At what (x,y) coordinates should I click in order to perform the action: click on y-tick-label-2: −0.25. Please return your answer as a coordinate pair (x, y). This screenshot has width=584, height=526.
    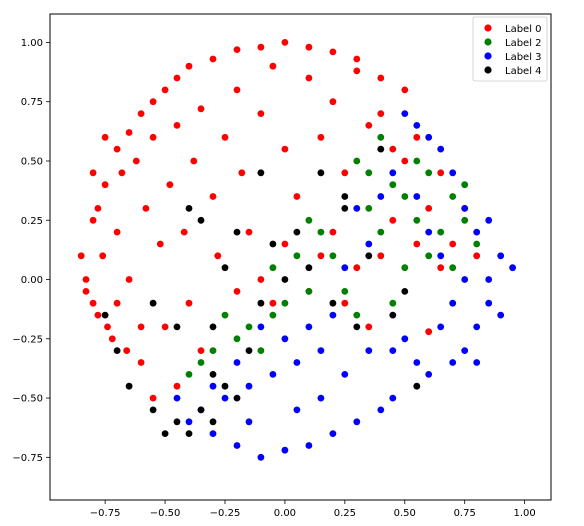
    Looking at the image, I should click on (27, 339).